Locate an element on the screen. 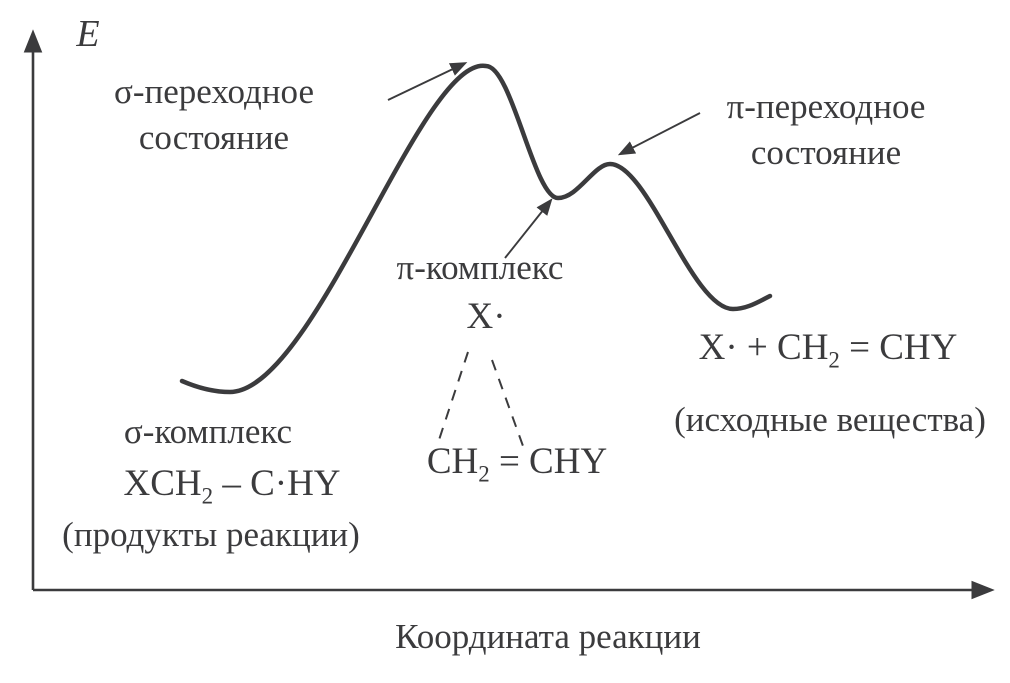  sigma-complex-formula: XCH2 – C·HY is located at coordinates (231, 486).